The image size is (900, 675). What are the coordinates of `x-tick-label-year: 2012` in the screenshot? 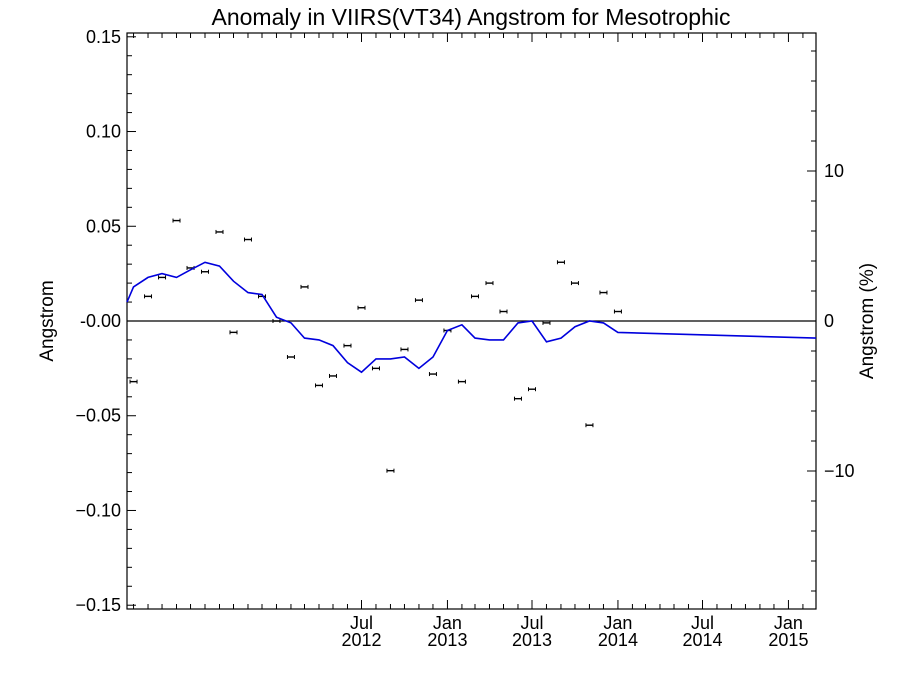 It's located at (361, 640).